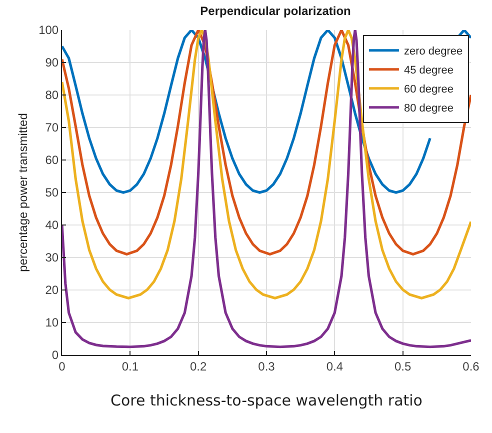 The image size is (492, 433). What do you see at coordinates (23, 192) in the screenshot?
I see `y-axis-title: percentage power transmitted` at bounding box center [23, 192].